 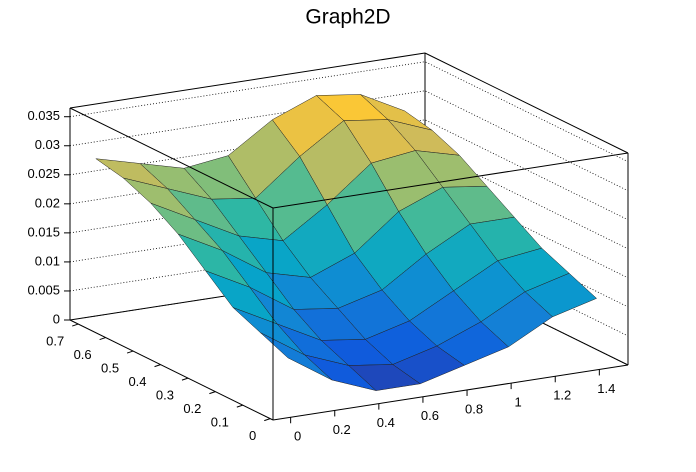 What do you see at coordinates (43, 231) in the screenshot?
I see `z-tick-label: 0.015` at bounding box center [43, 231].